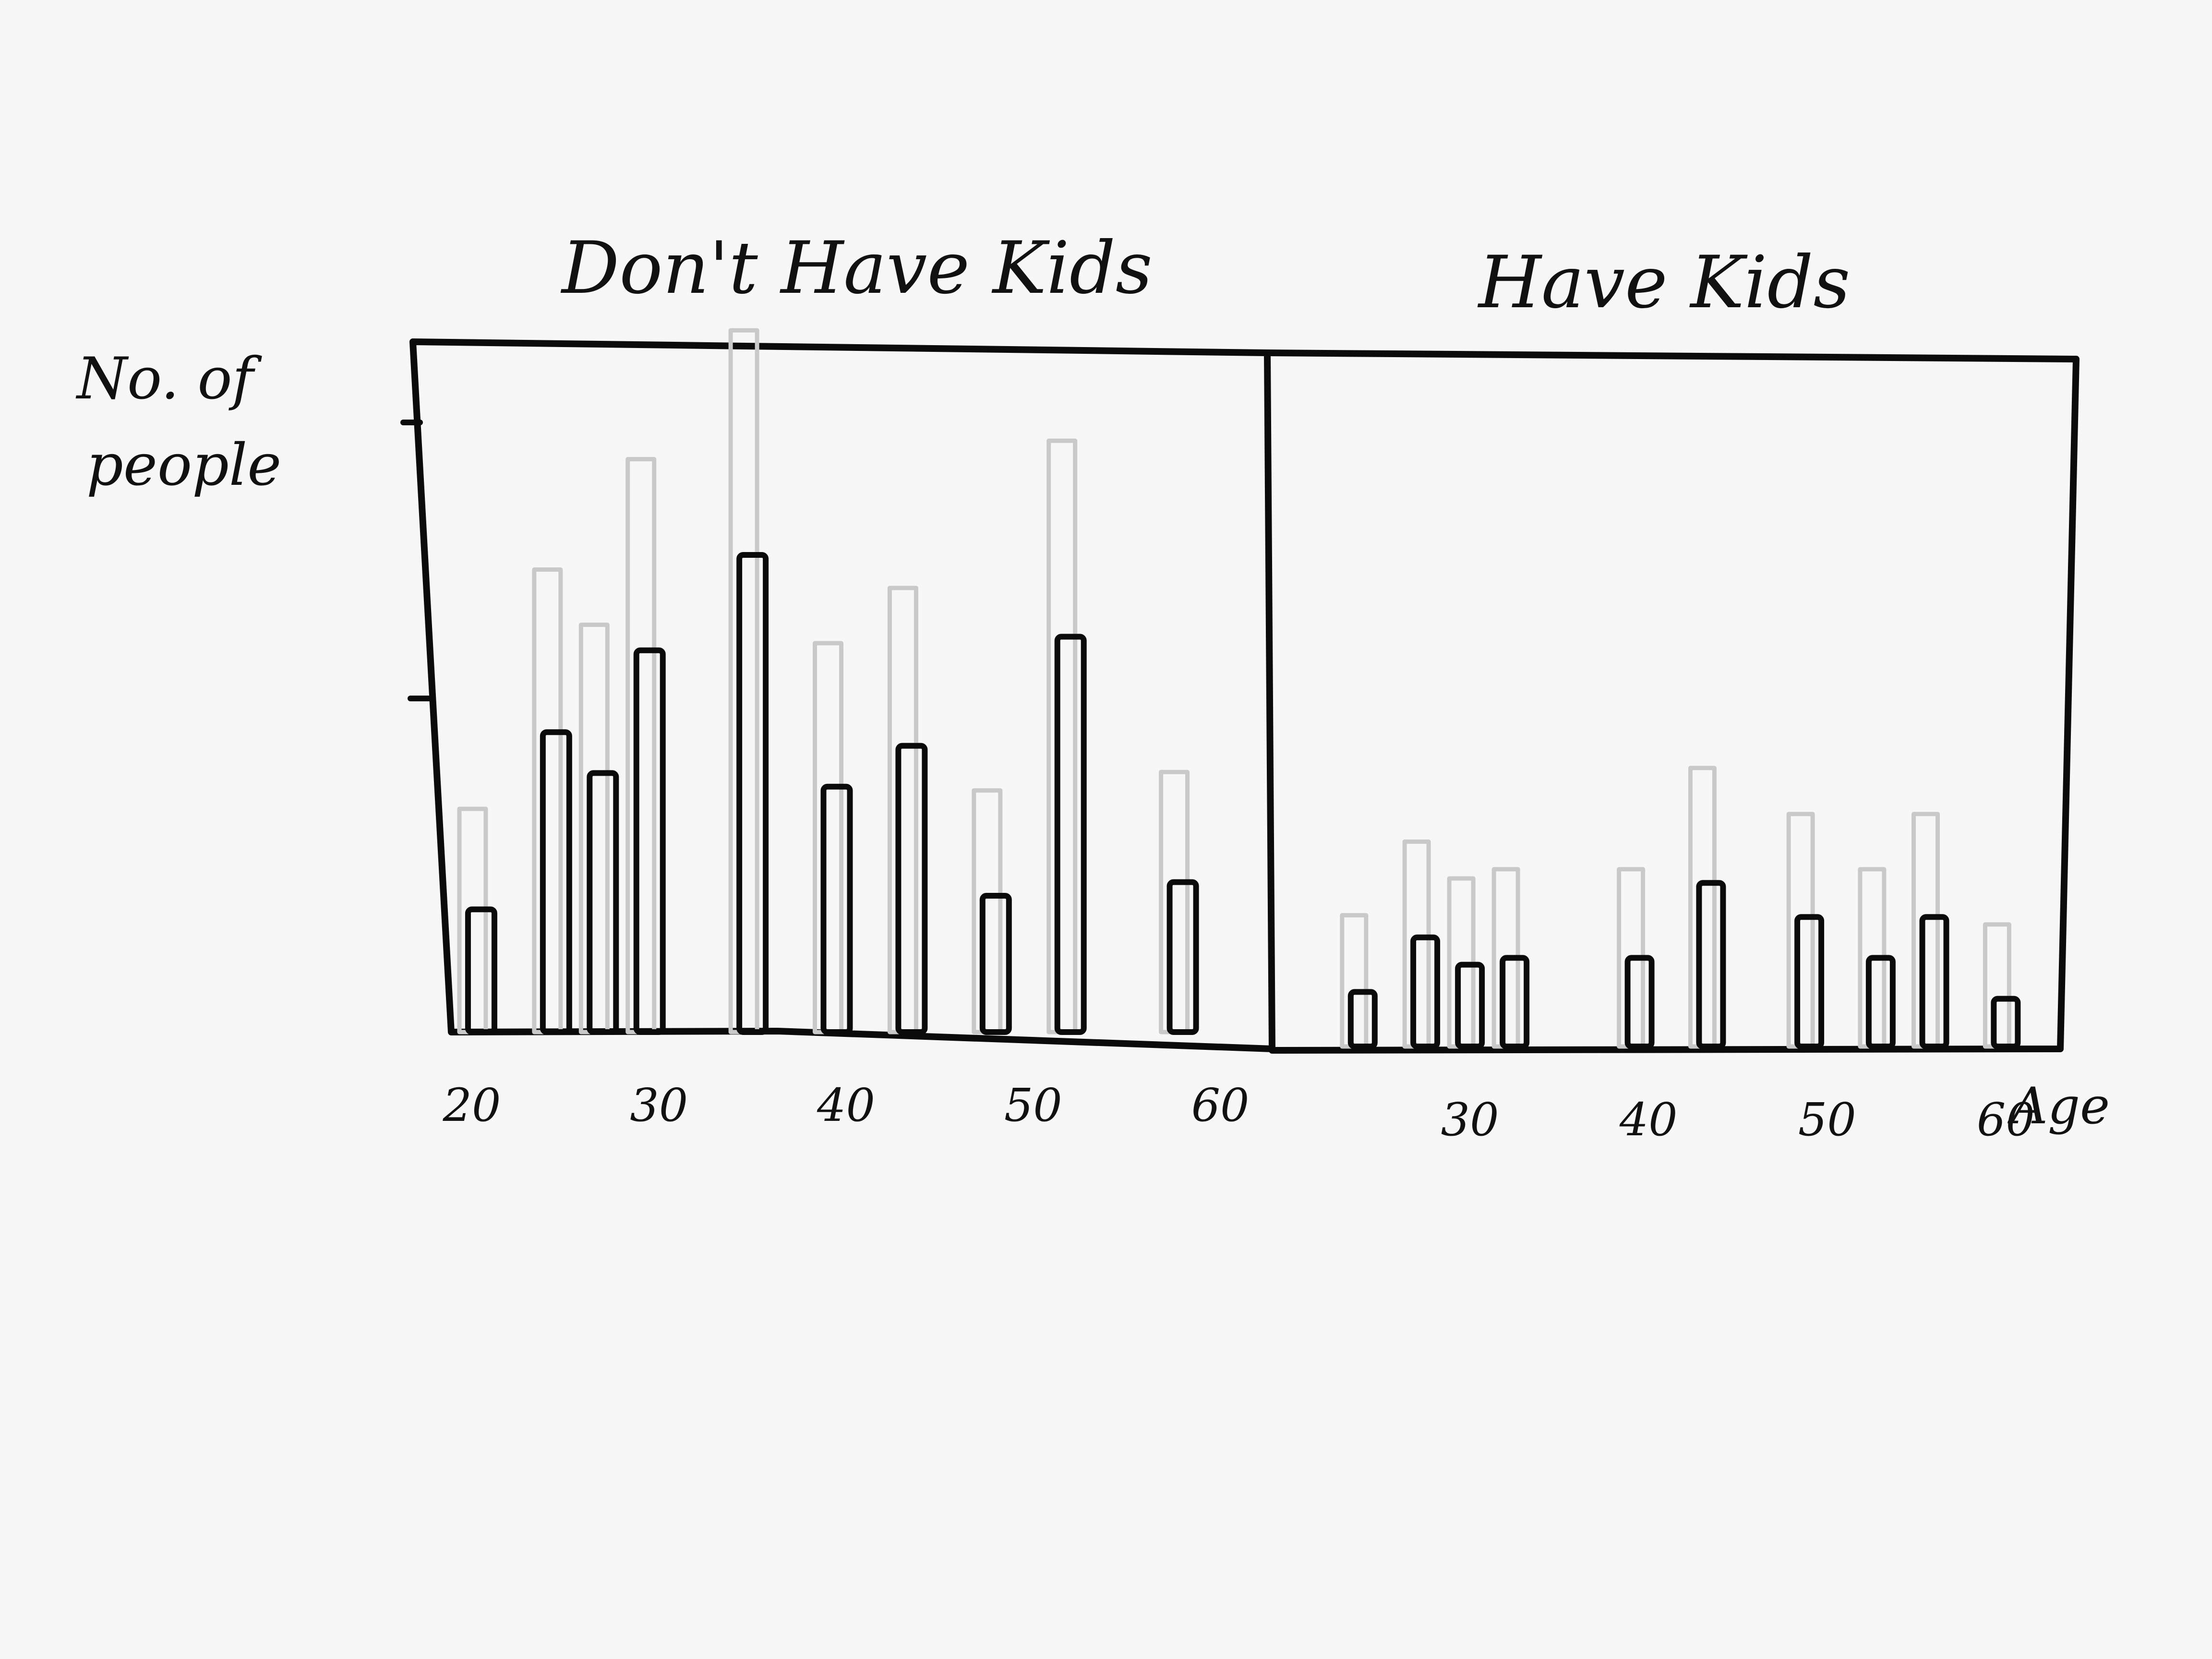 The width and height of the screenshot is (2212, 1659). I want to click on have-kids-x-tick-label: 40, so click(1648, 1120).